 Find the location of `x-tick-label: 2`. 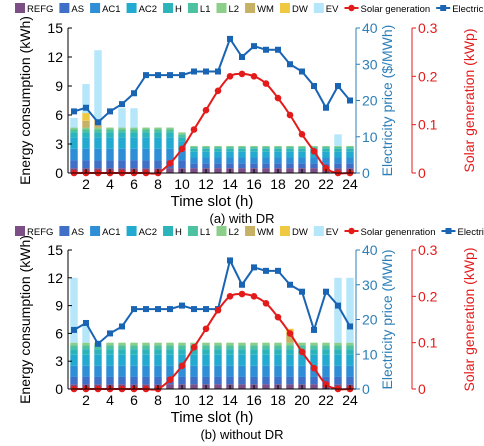

x-tick-label: 2 is located at coordinates (86, 184).